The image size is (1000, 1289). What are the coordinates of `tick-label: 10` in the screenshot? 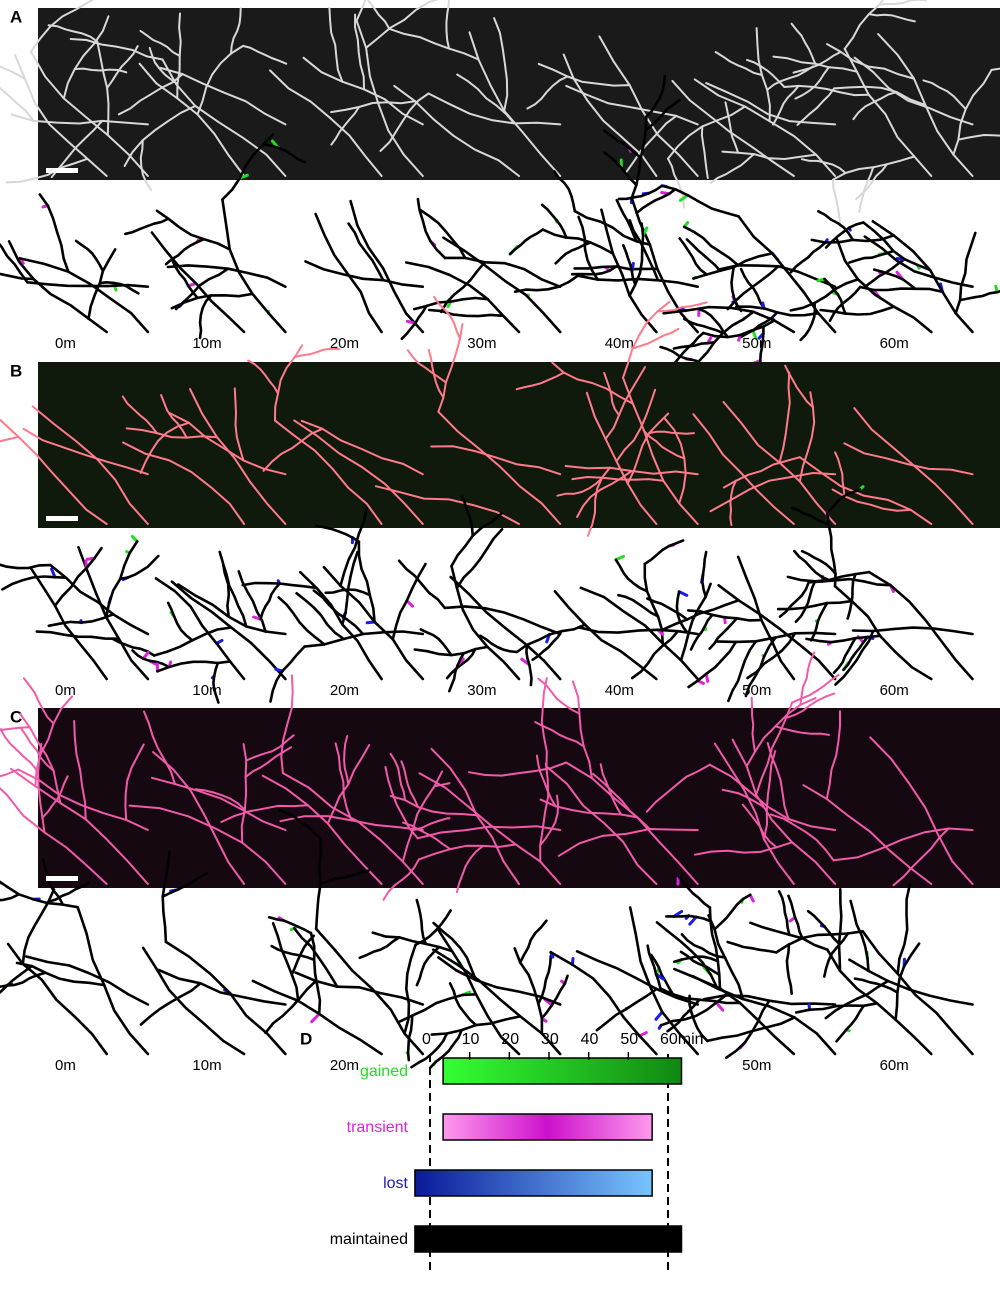 It's located at (471, 1039).